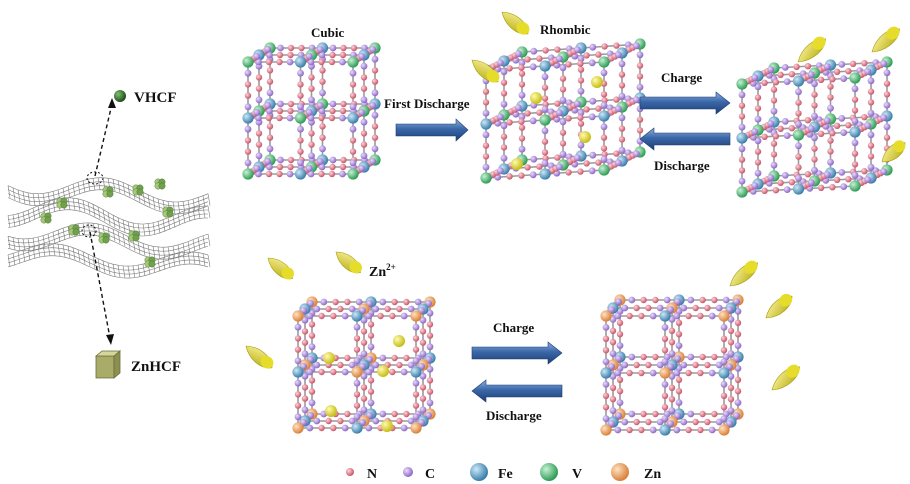 The height and width of the screenshot is (484, 910). Describe the element at coordinates (155, 98) in the screenshot. I see `vhcf-label: VHCF` at that location.